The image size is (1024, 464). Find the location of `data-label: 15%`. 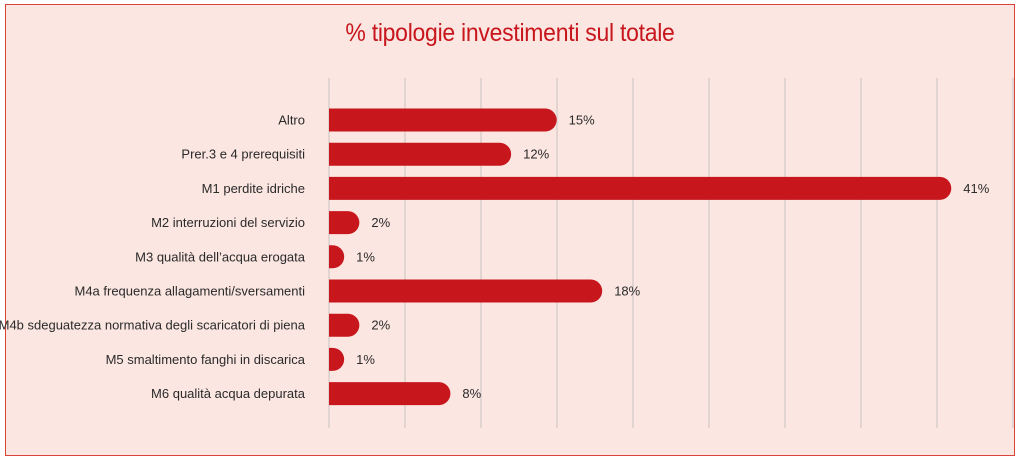

data-label: 15% is located at coordinates (582, 120).